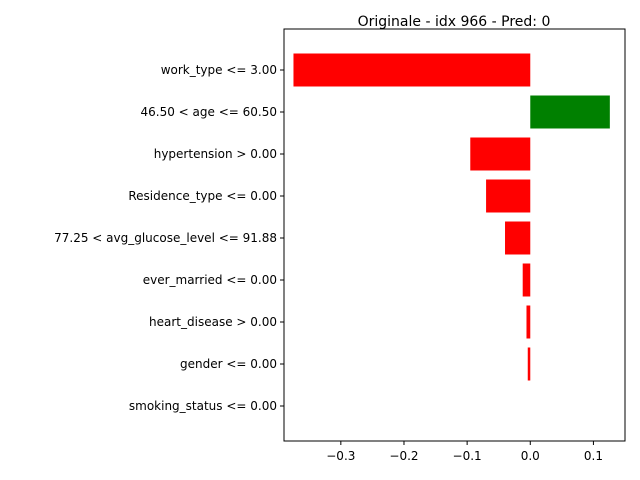 Image resolution: width=640 pixels, height=480 pixels. I want to click on y-tick-label: gender <= 0.00, so click(228, 364).